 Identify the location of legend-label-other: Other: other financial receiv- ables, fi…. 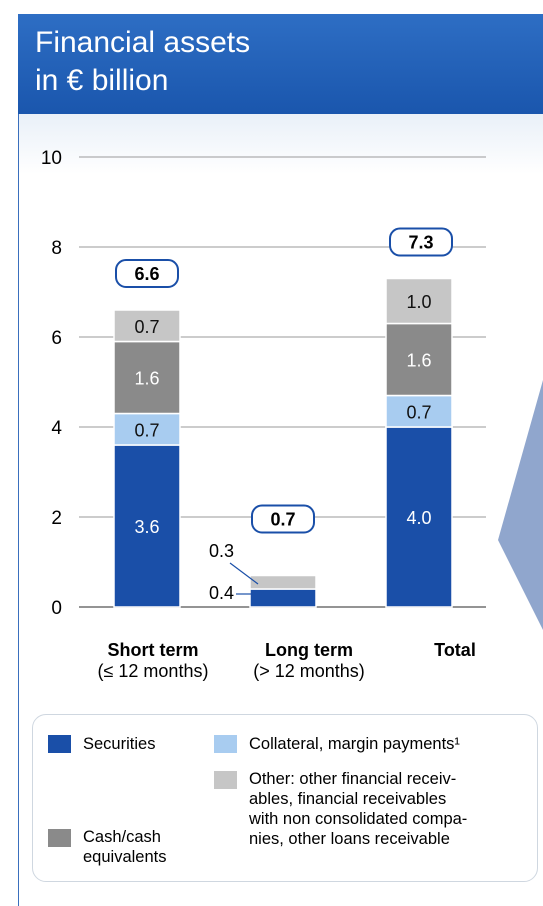
(358, 809).